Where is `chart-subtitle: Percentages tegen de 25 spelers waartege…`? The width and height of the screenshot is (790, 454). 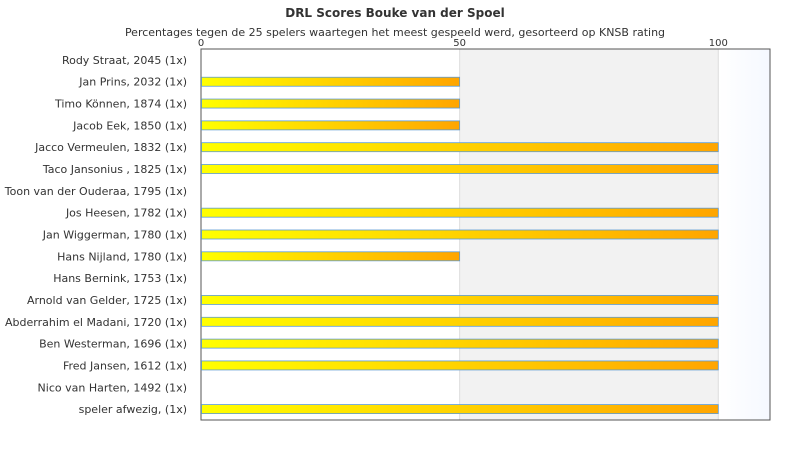 chart-subtitle: Percentages tegen de 25 spelers waartege… is located at coordinates (395, 32).